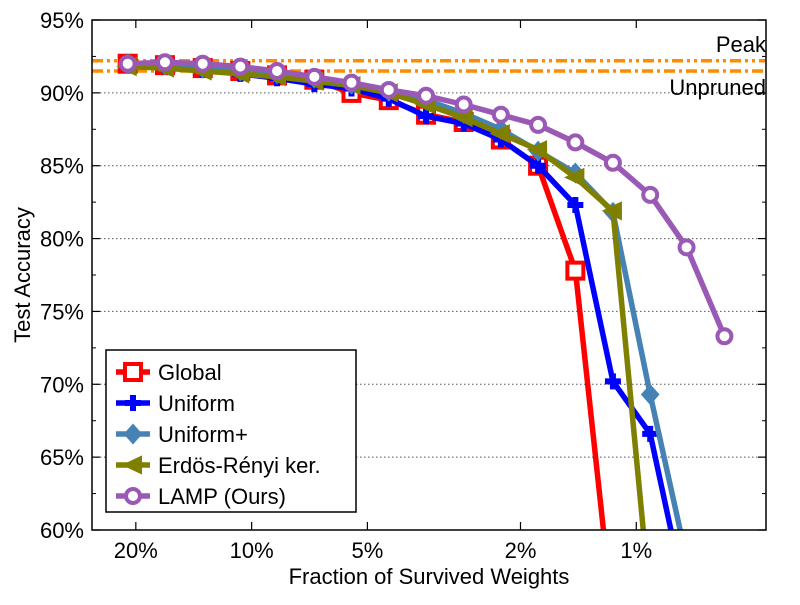  I want to click on legend-label: Global, so click(190, 372).